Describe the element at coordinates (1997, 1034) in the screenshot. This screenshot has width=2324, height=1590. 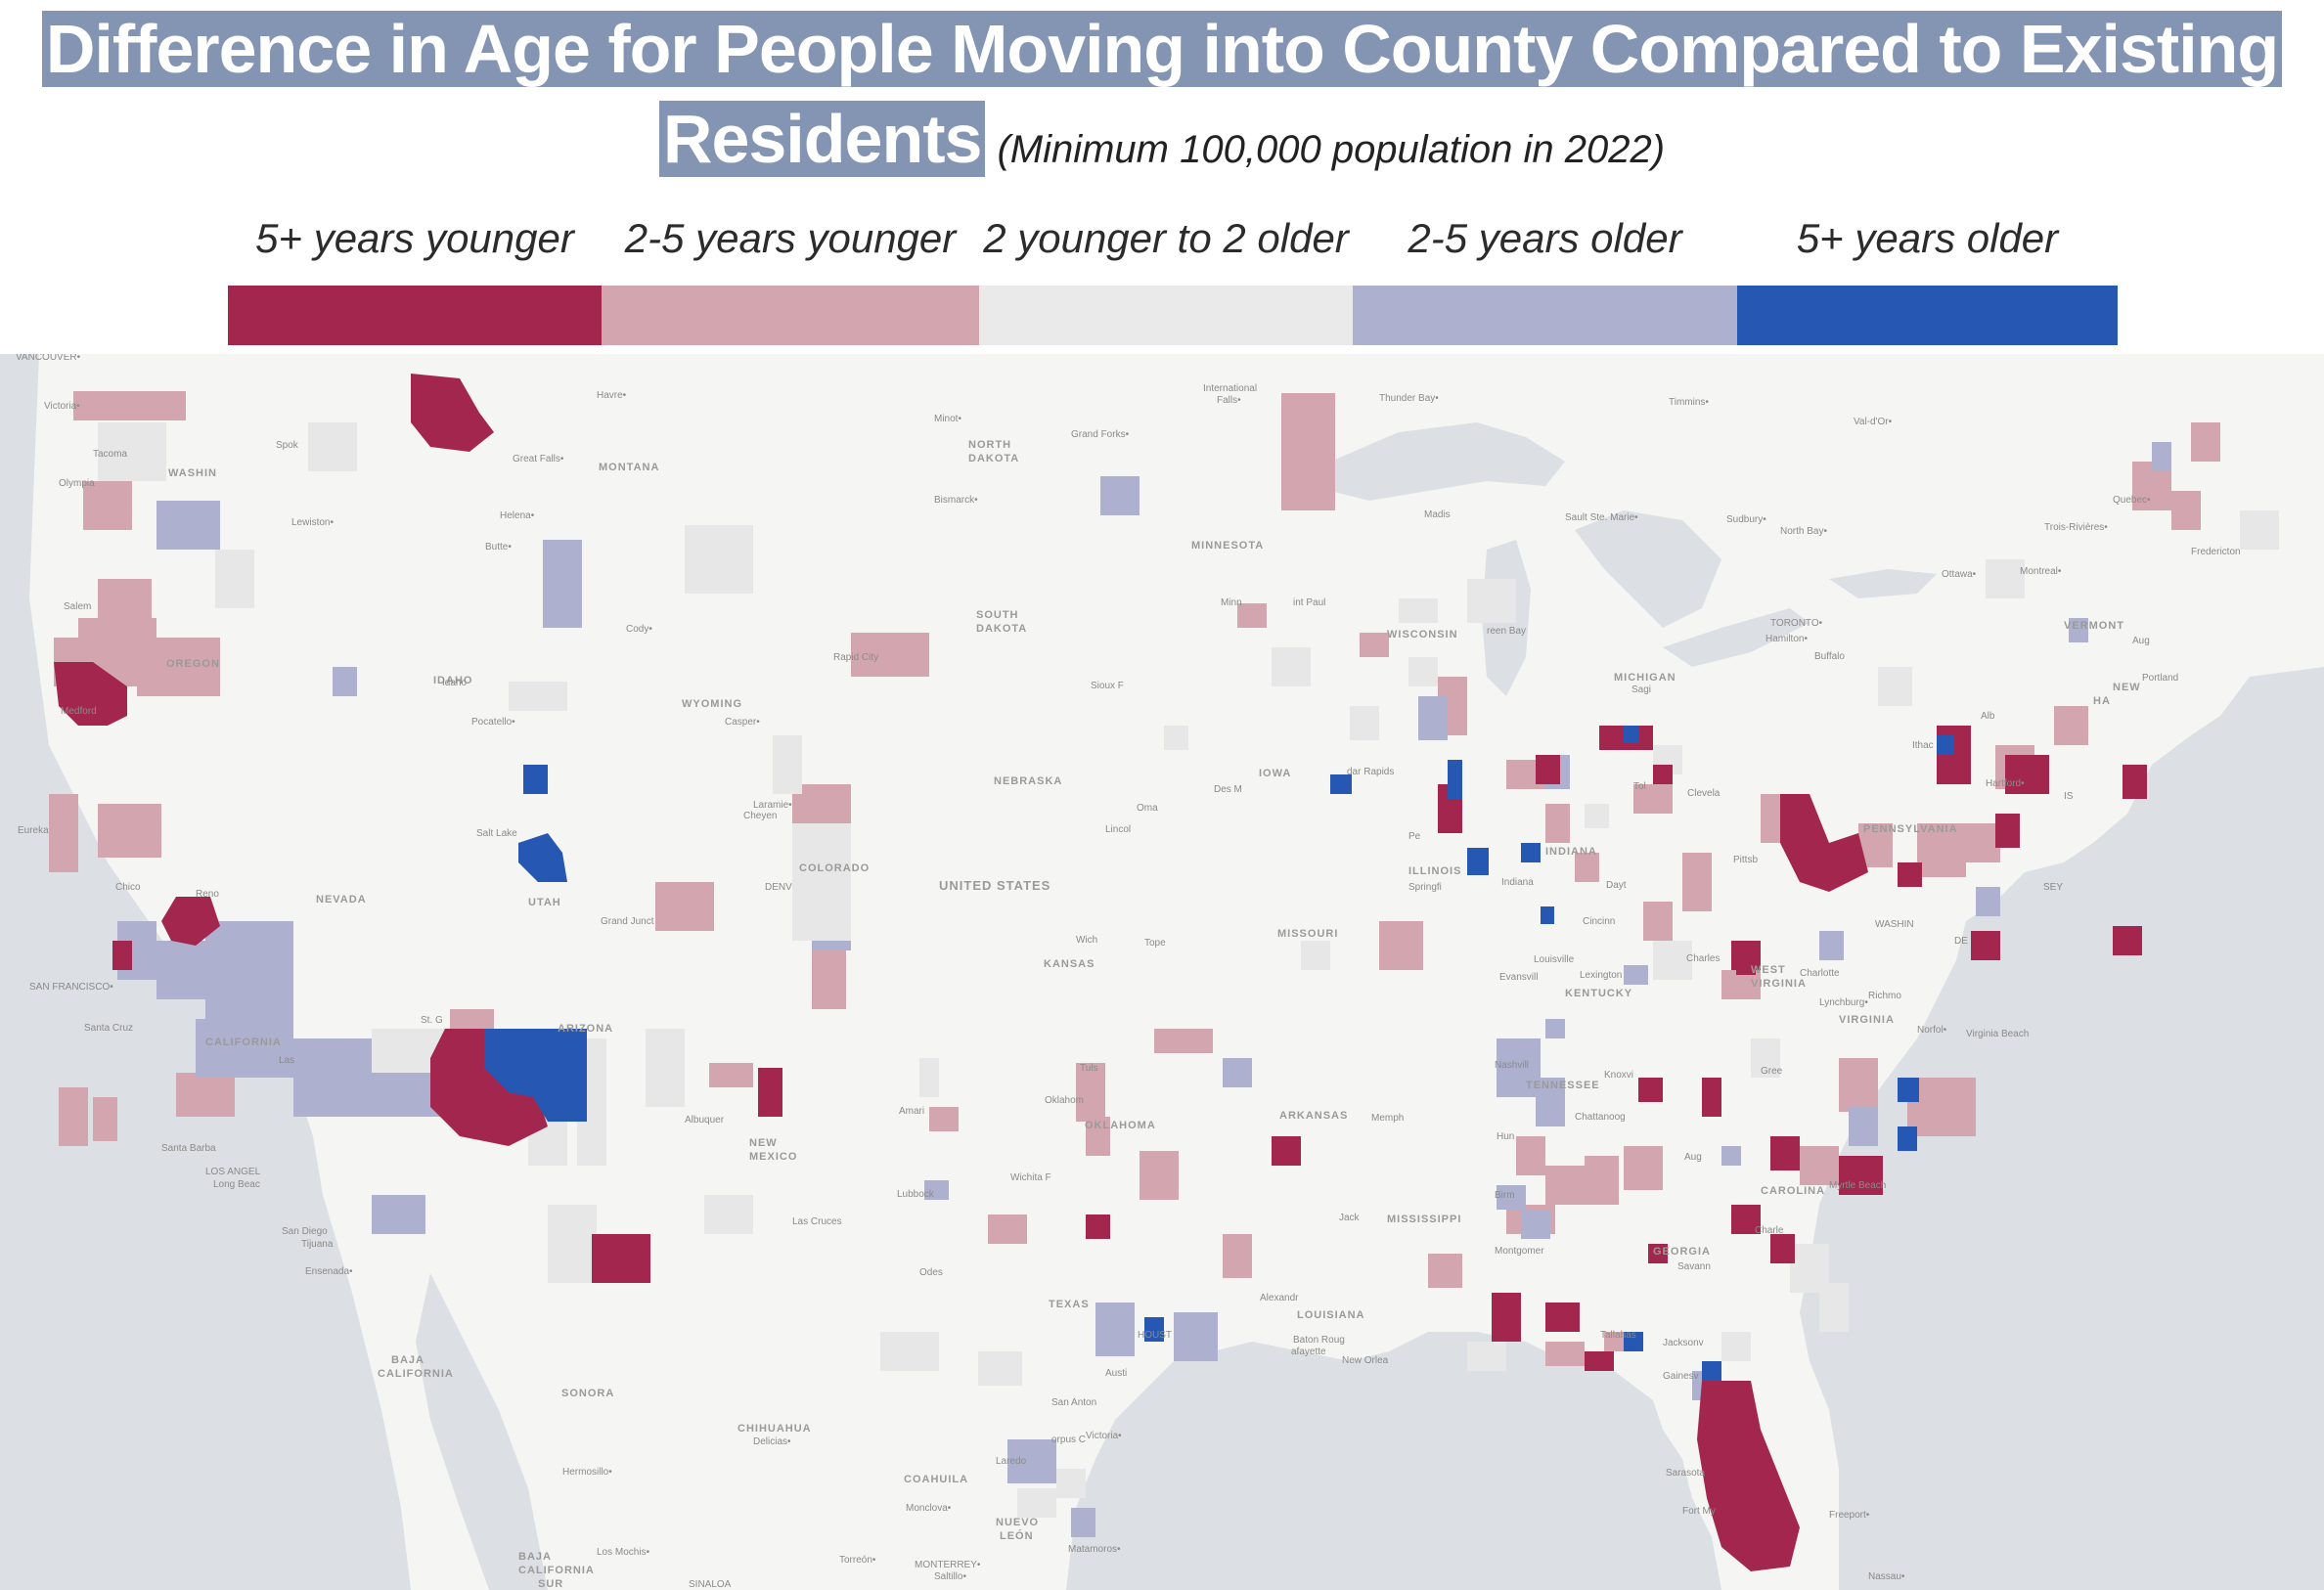
I see `svg-text: Virginia Beach` at that location.